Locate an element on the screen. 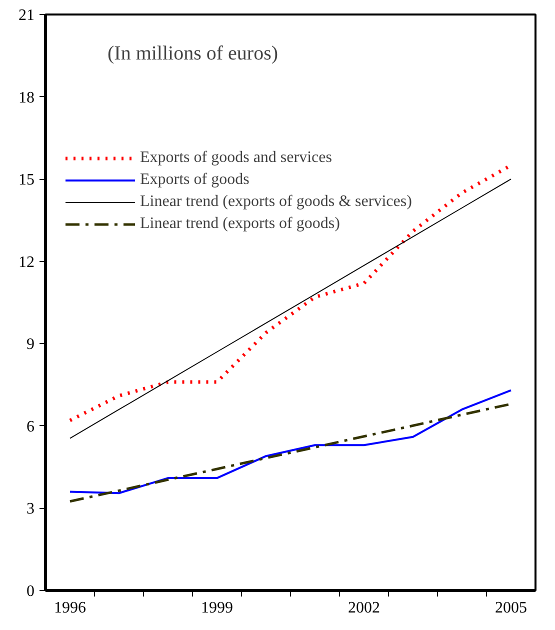 Image resolution: width=555 pixels, height=630 pixels. legend-label: Linear trend (exports of goods & services) is located at coordinates (276, 202).